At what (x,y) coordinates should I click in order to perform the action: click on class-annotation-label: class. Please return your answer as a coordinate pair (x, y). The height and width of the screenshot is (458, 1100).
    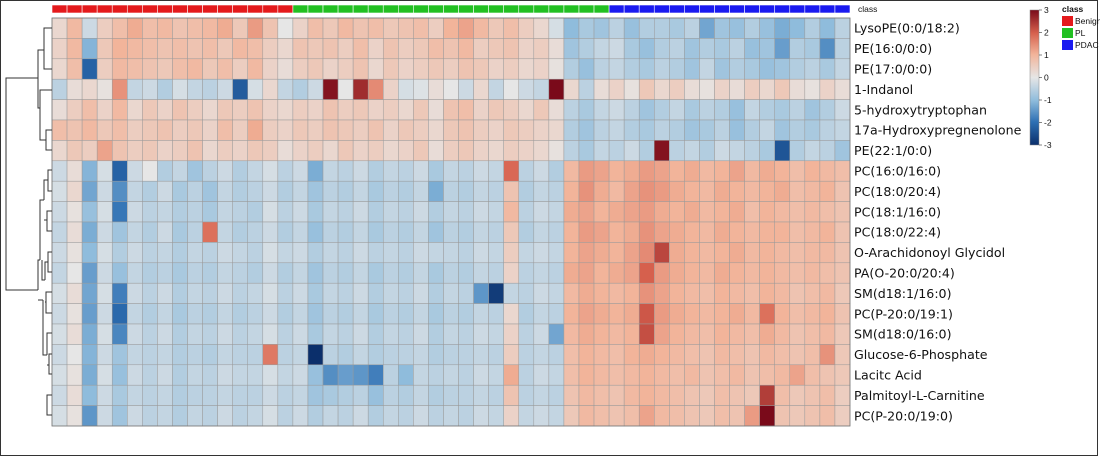
    Looking at the image, I should click on (867, 9).